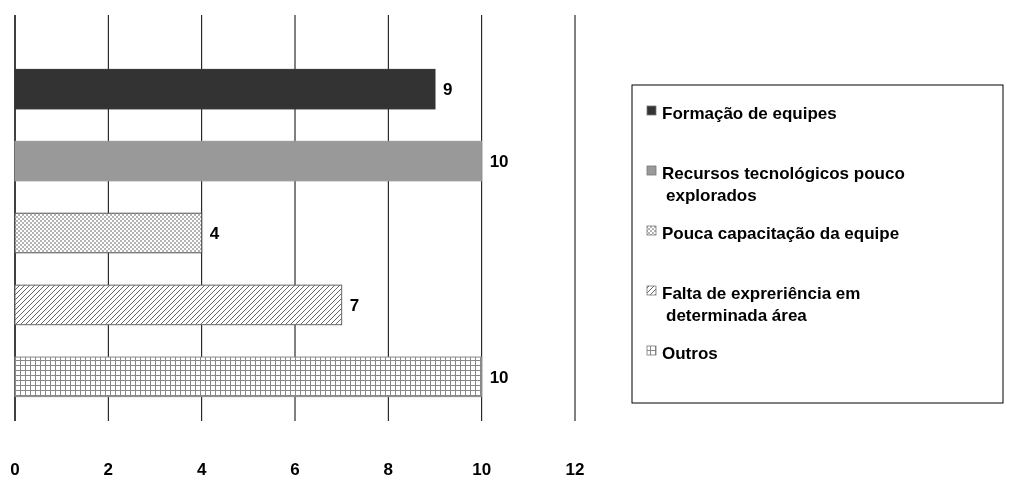 The image size is (1015, 486). What do you see at coordinates (388, 469) in the screenshot?
I see `x-tick-label: 8` at bounding box center [388, 469].